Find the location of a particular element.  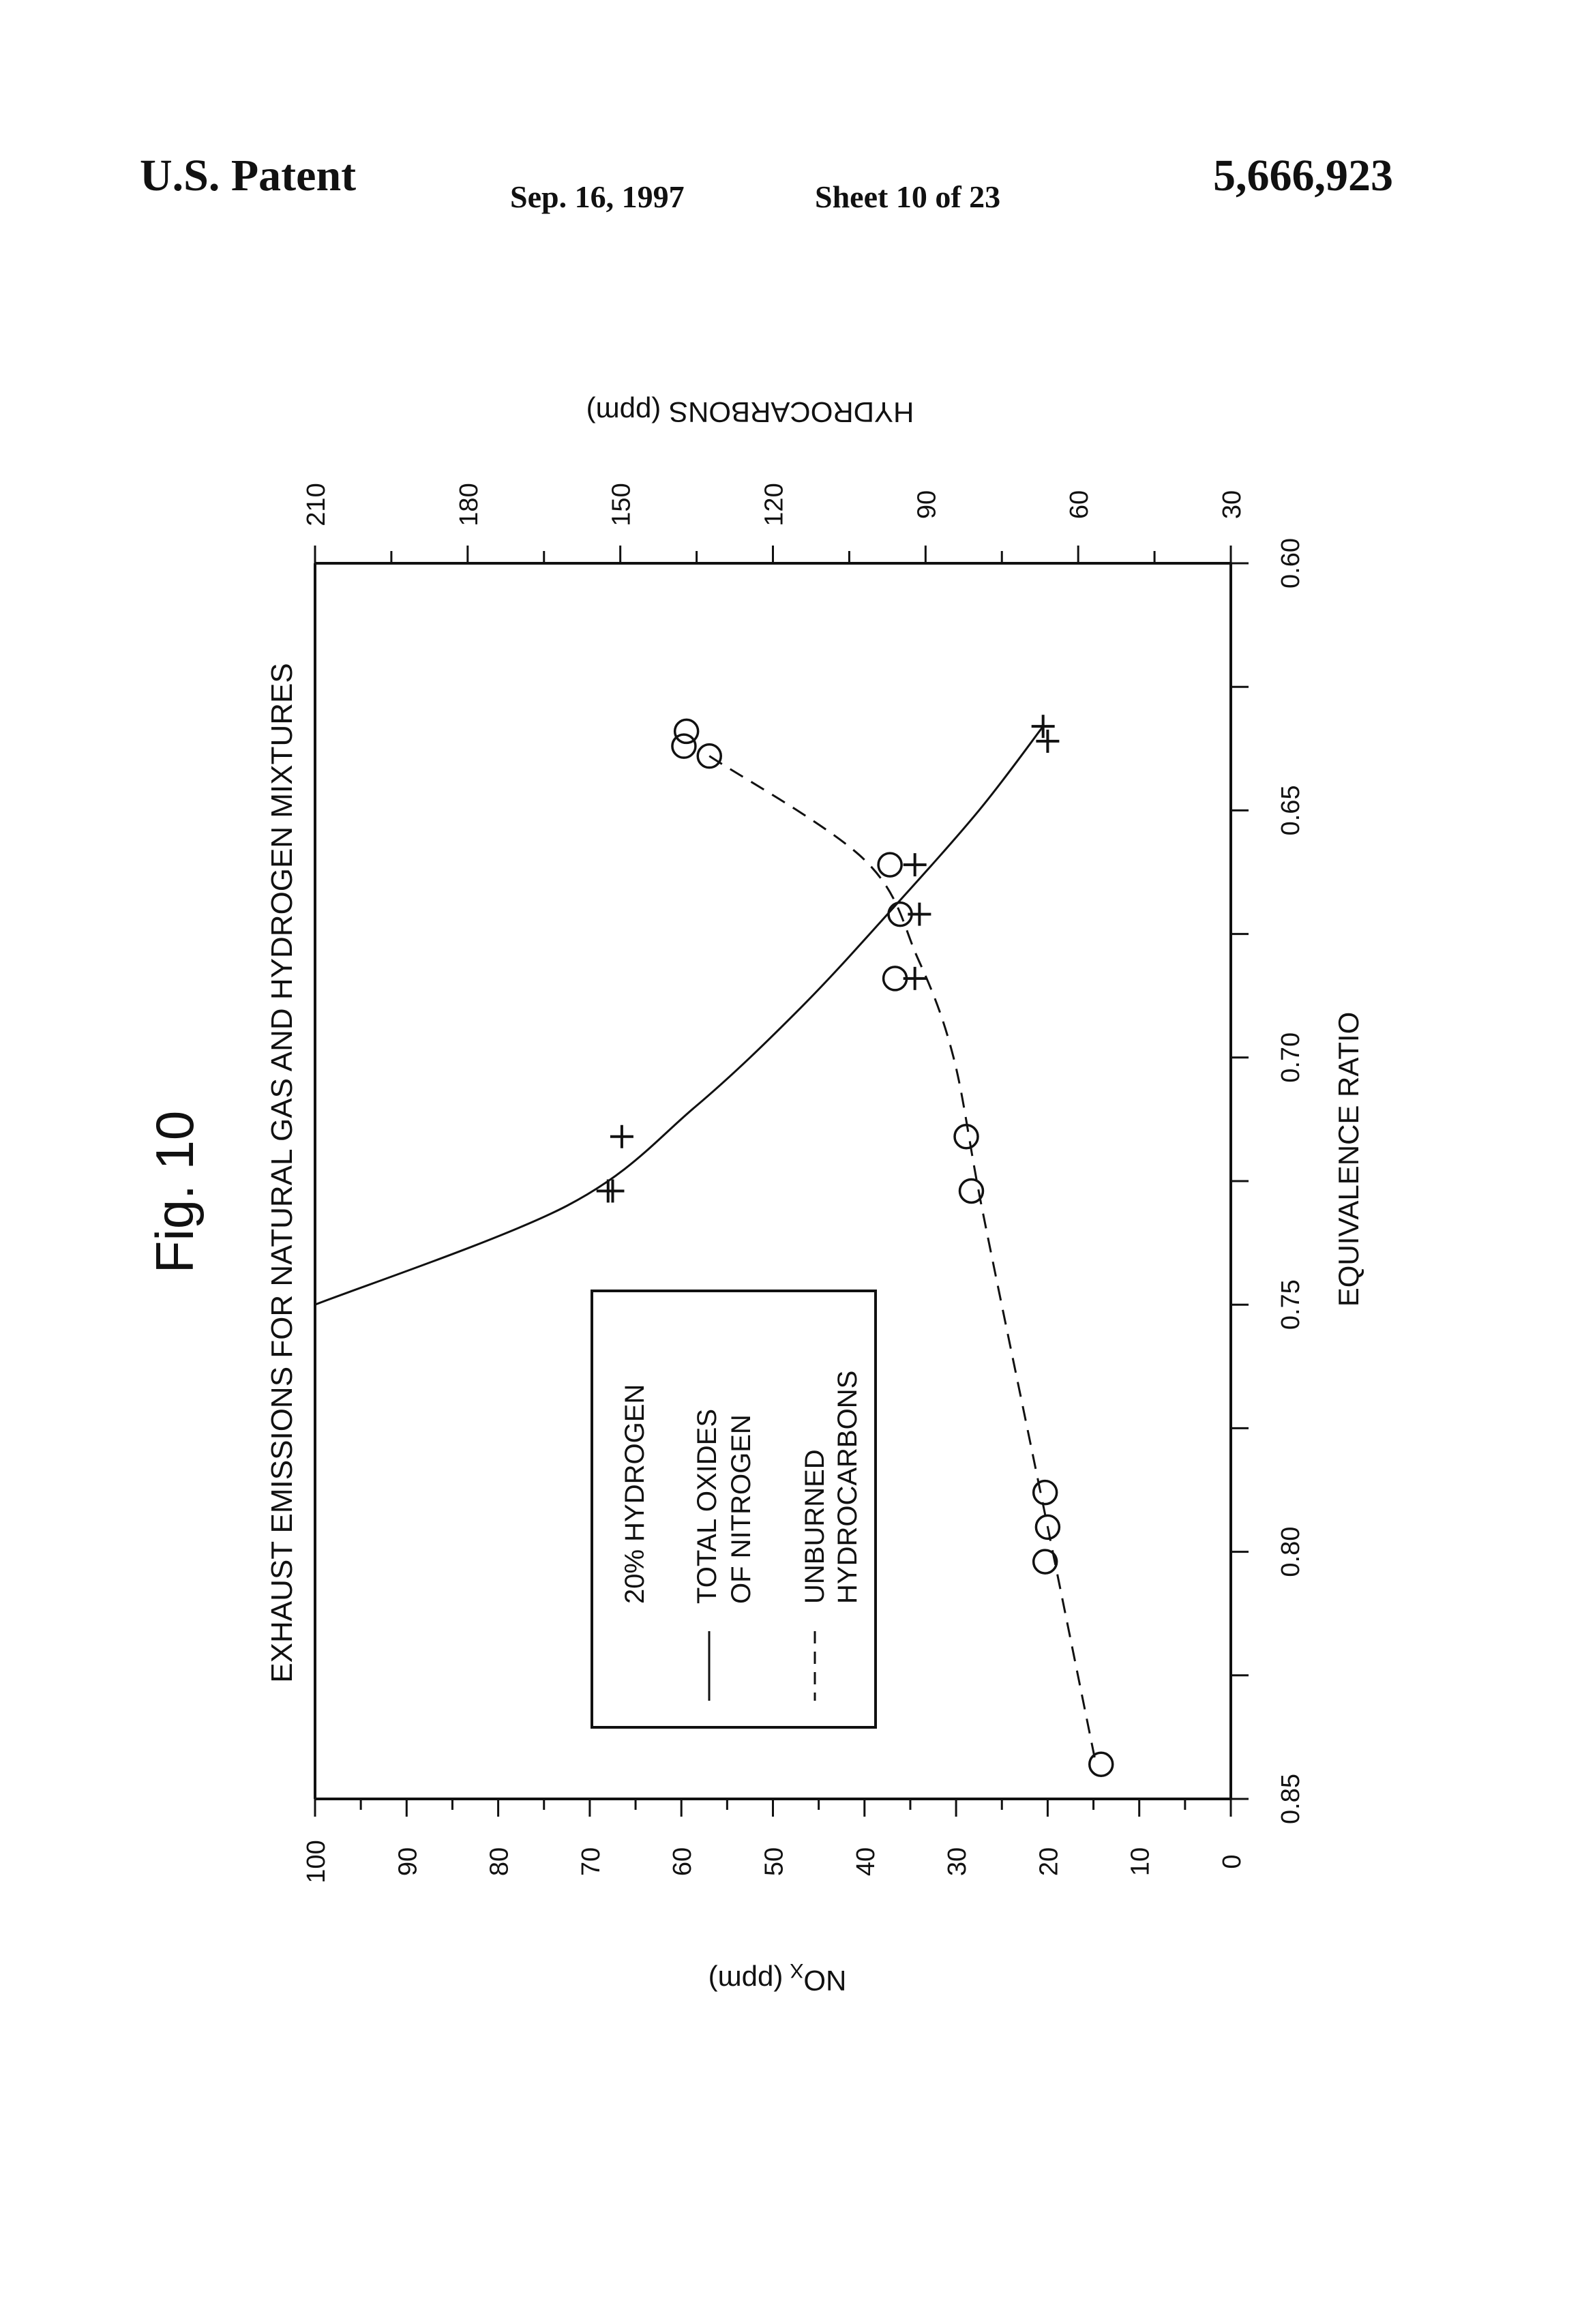

nox-tick-label: 40 is located at coordinates (866, 1861).